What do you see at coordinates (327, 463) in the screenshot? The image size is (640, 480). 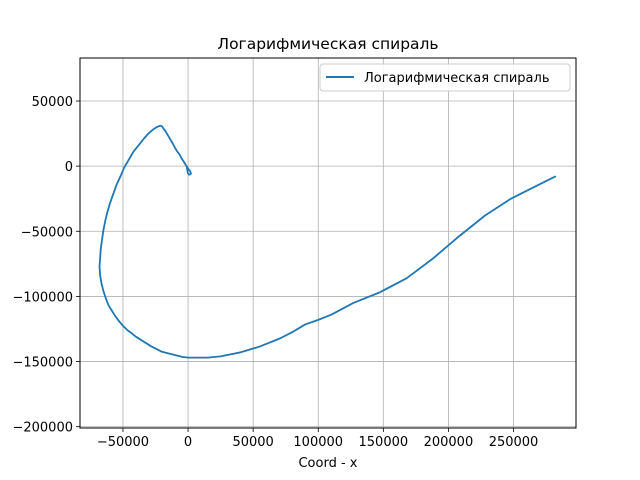 I see `x-axis-label: Coord - x` at bounding box center [327, 463].